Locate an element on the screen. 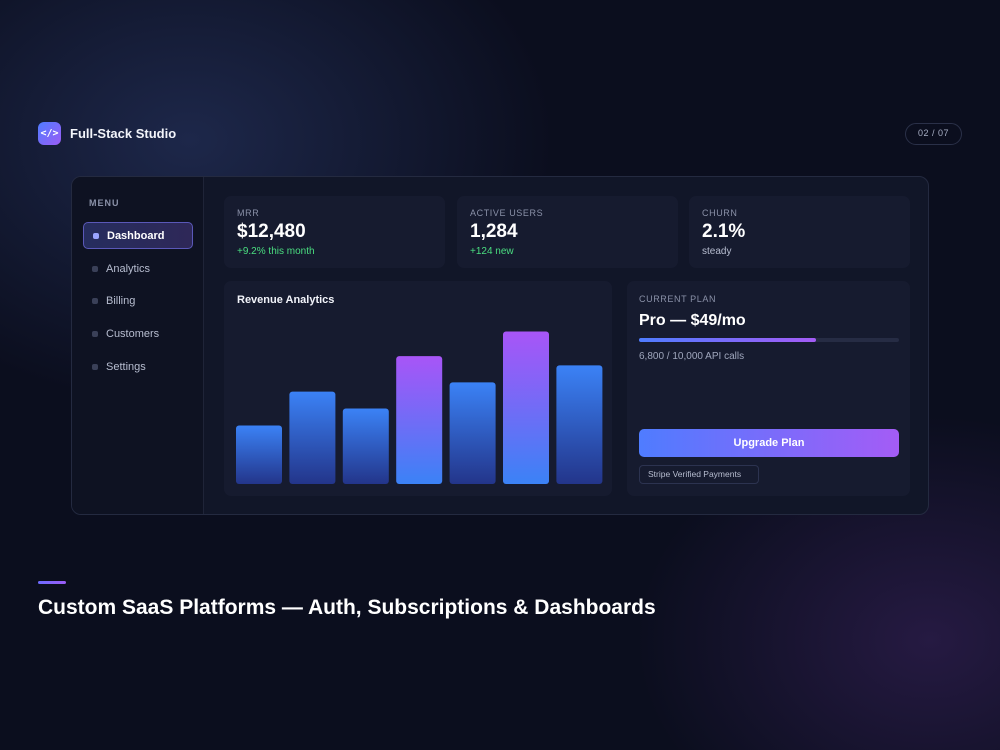 This screenshot has height=750, width=1000. stat-label: MRR is located at coordinates (248, 213).